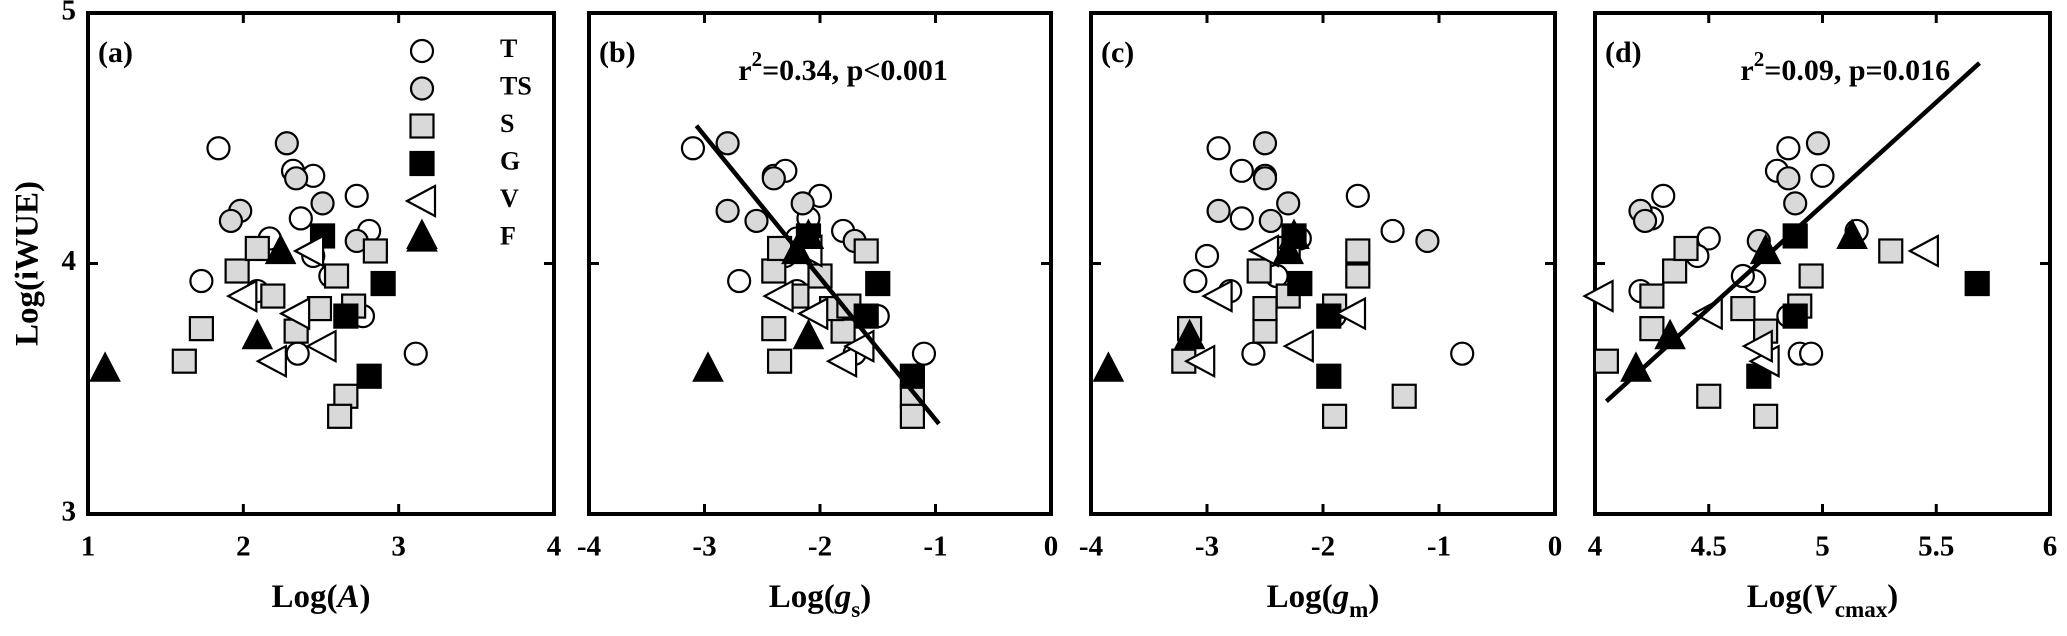 The image size is (2067, 636). What do you see at coordinates (843, 597) in the screenshot?
I see `text-segment: g` at bounding box center [843, 597].